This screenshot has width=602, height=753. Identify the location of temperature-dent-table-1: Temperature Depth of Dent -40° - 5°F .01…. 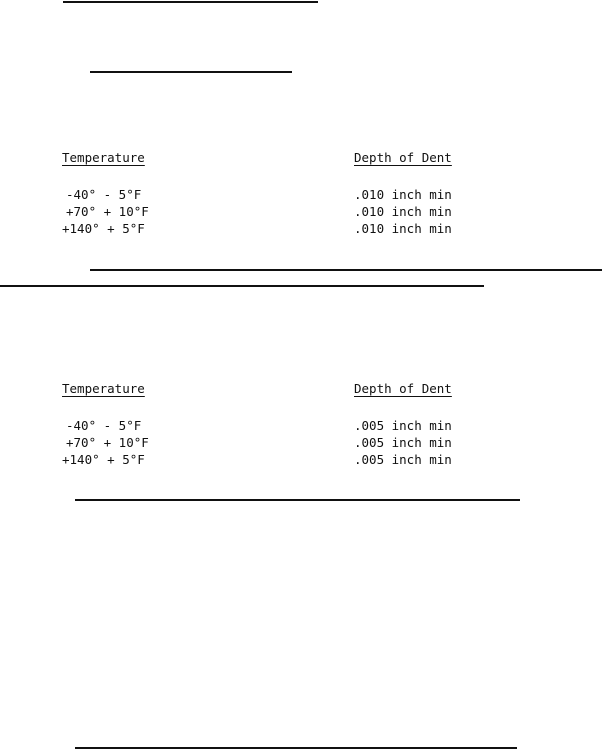
(272, 200).